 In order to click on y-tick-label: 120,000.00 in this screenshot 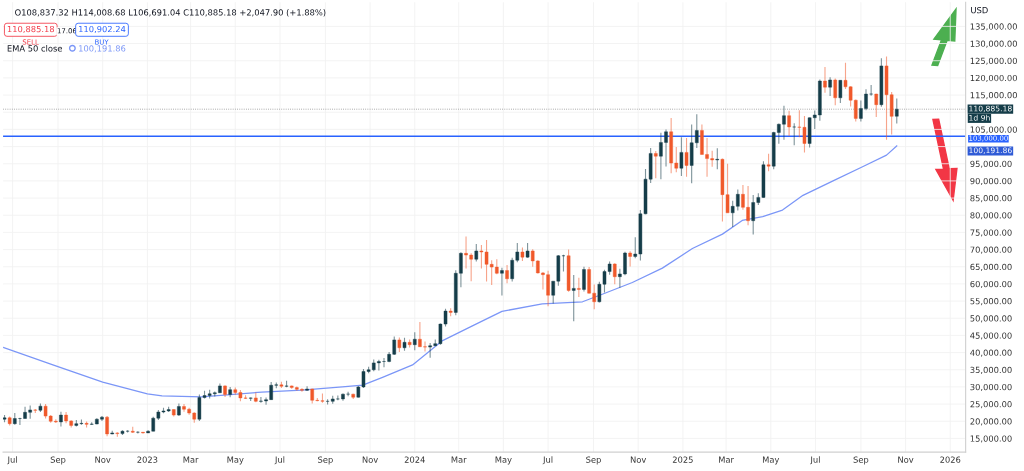, I will do `click(993, 78)`.